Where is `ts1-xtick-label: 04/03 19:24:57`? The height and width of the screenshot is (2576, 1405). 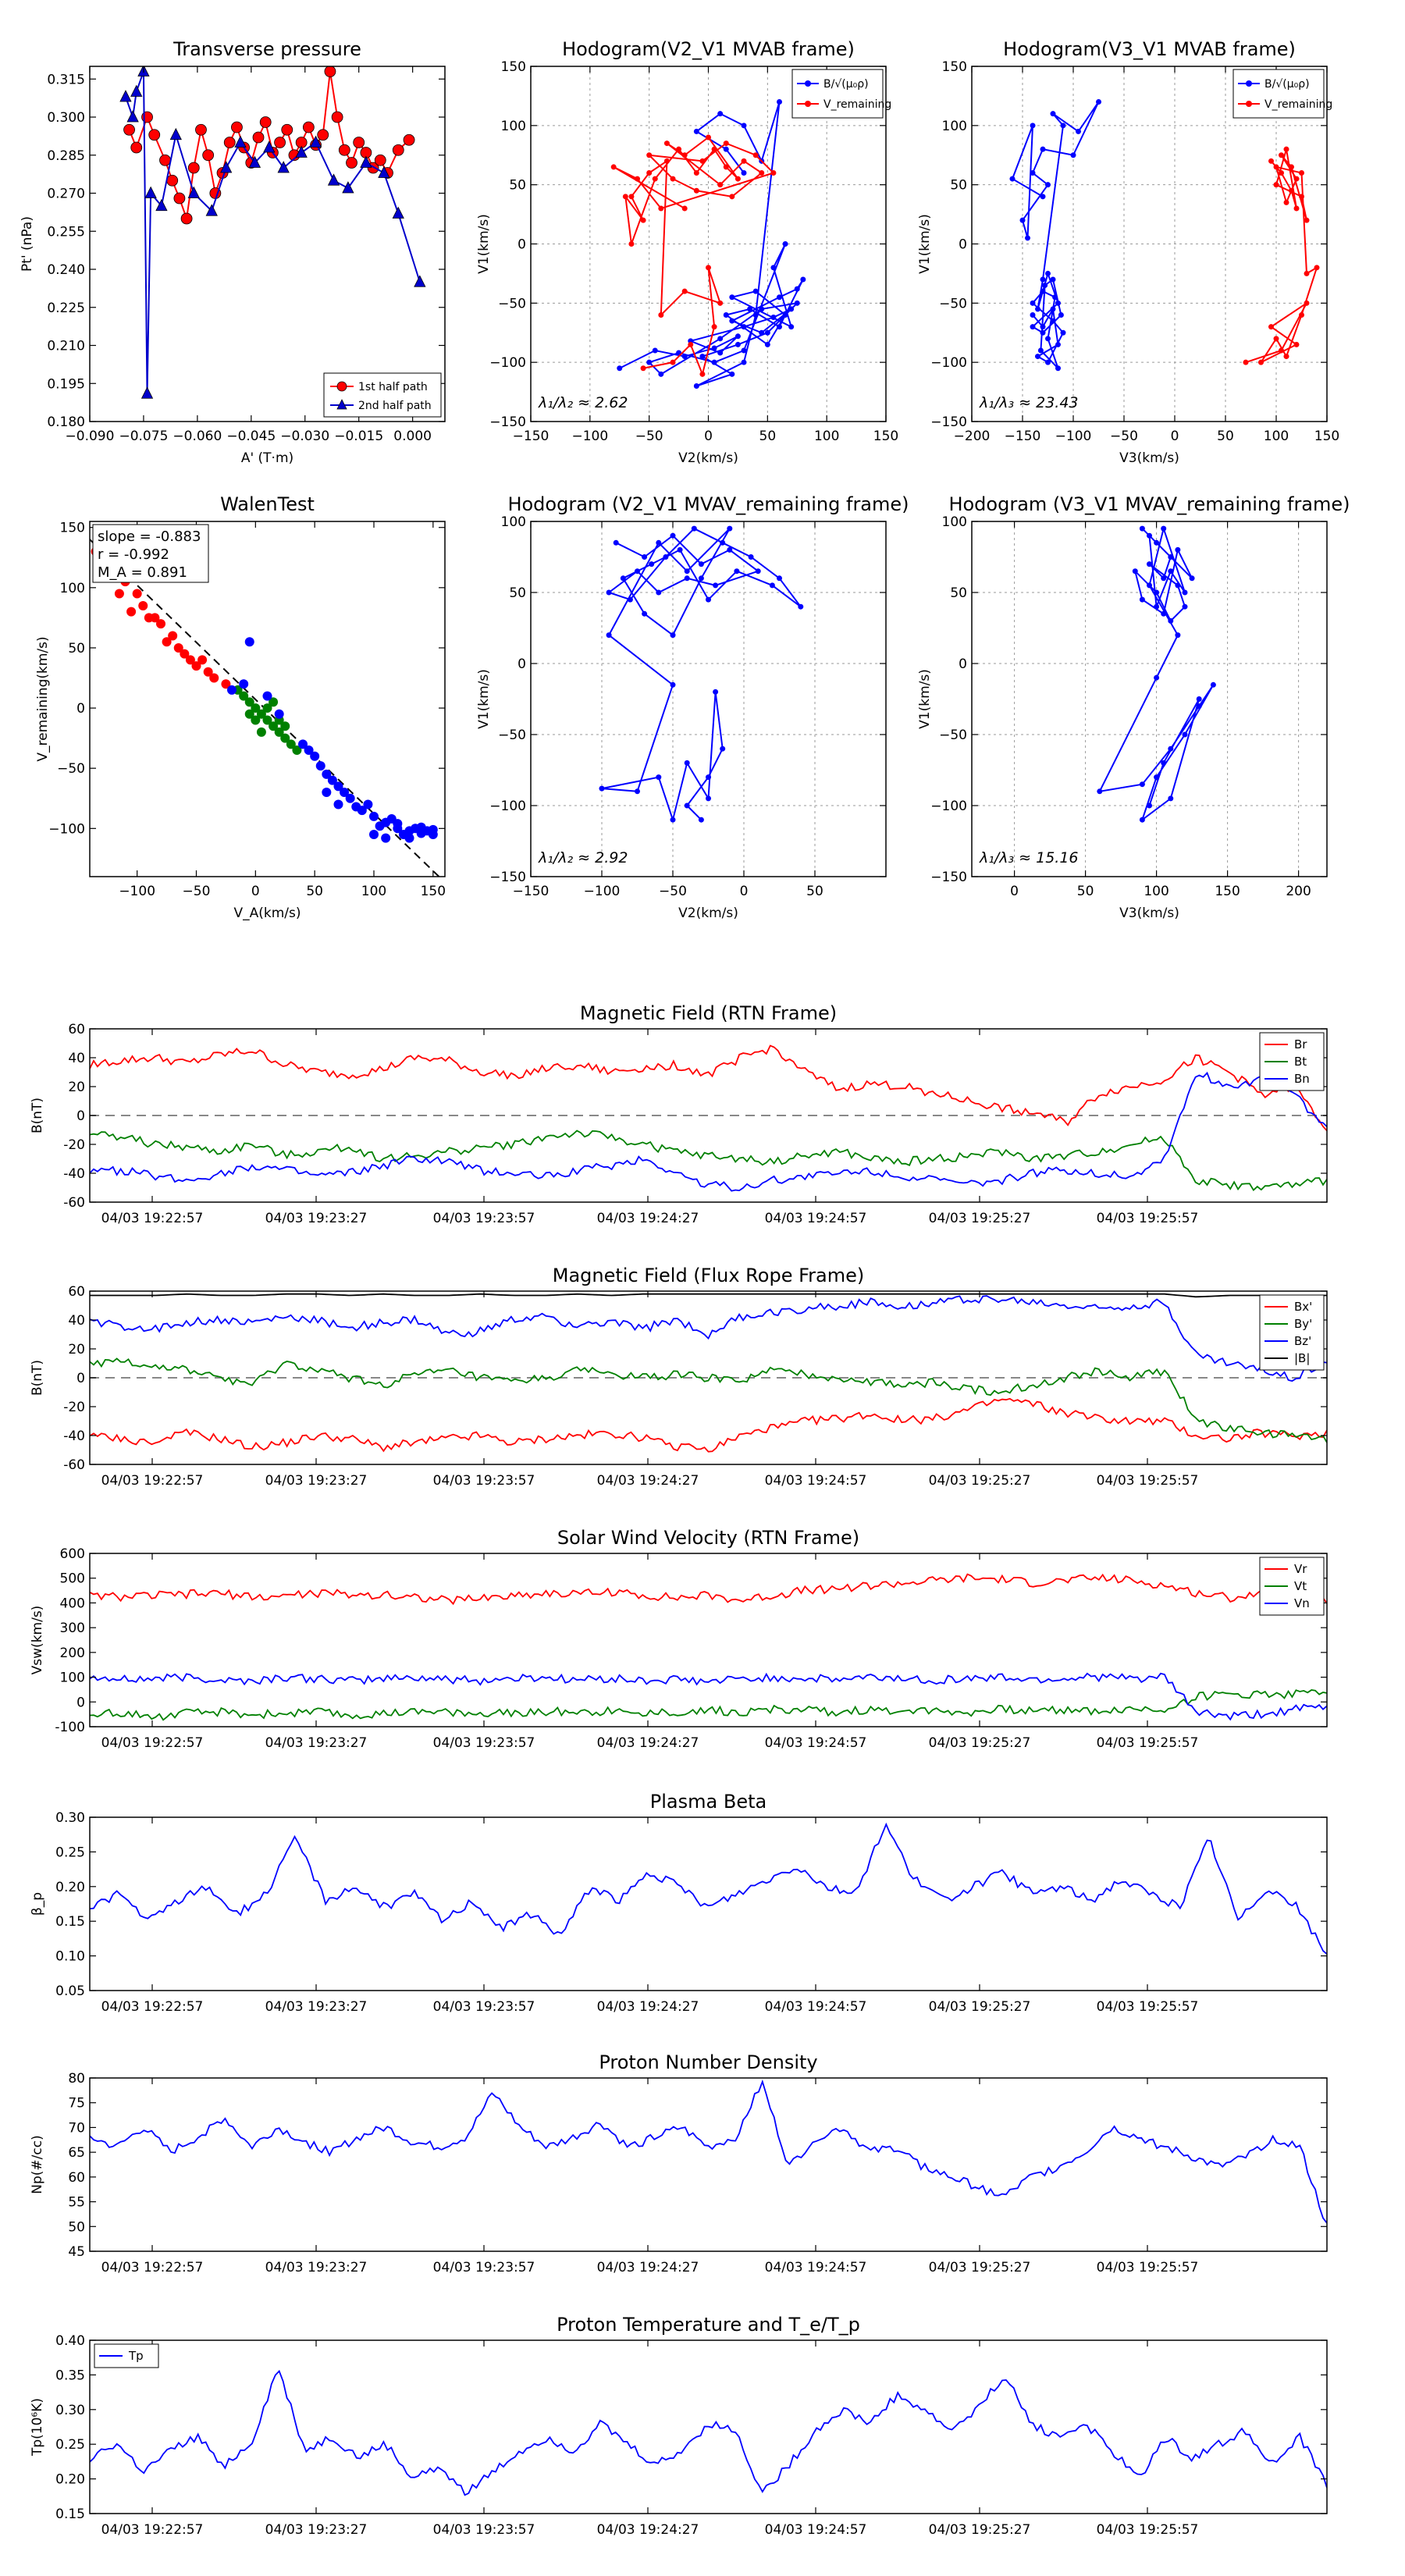
ts1-xtick-label: 04/03 19:24:57 is located at coordinates (816, 1218).